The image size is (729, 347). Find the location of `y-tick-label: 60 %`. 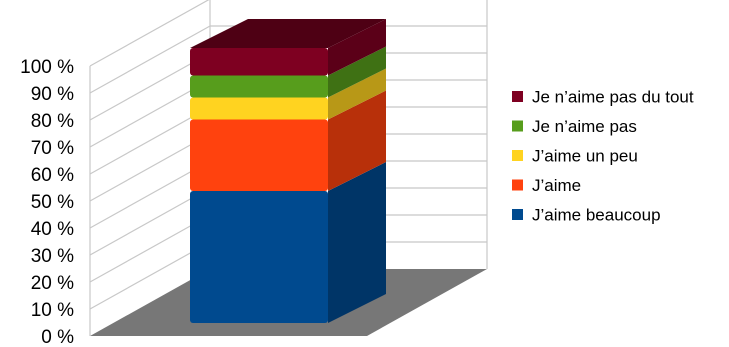

y-tick-label: 60 % is located at coordinates (52, 175).